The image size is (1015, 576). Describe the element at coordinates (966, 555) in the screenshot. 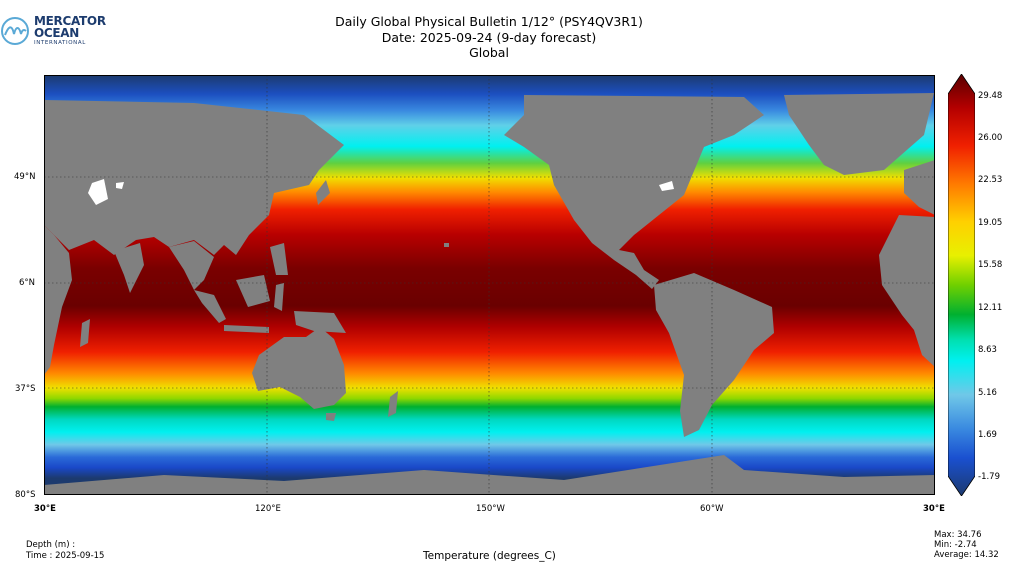

I see `stat-average: Average: 14.32` at that location.